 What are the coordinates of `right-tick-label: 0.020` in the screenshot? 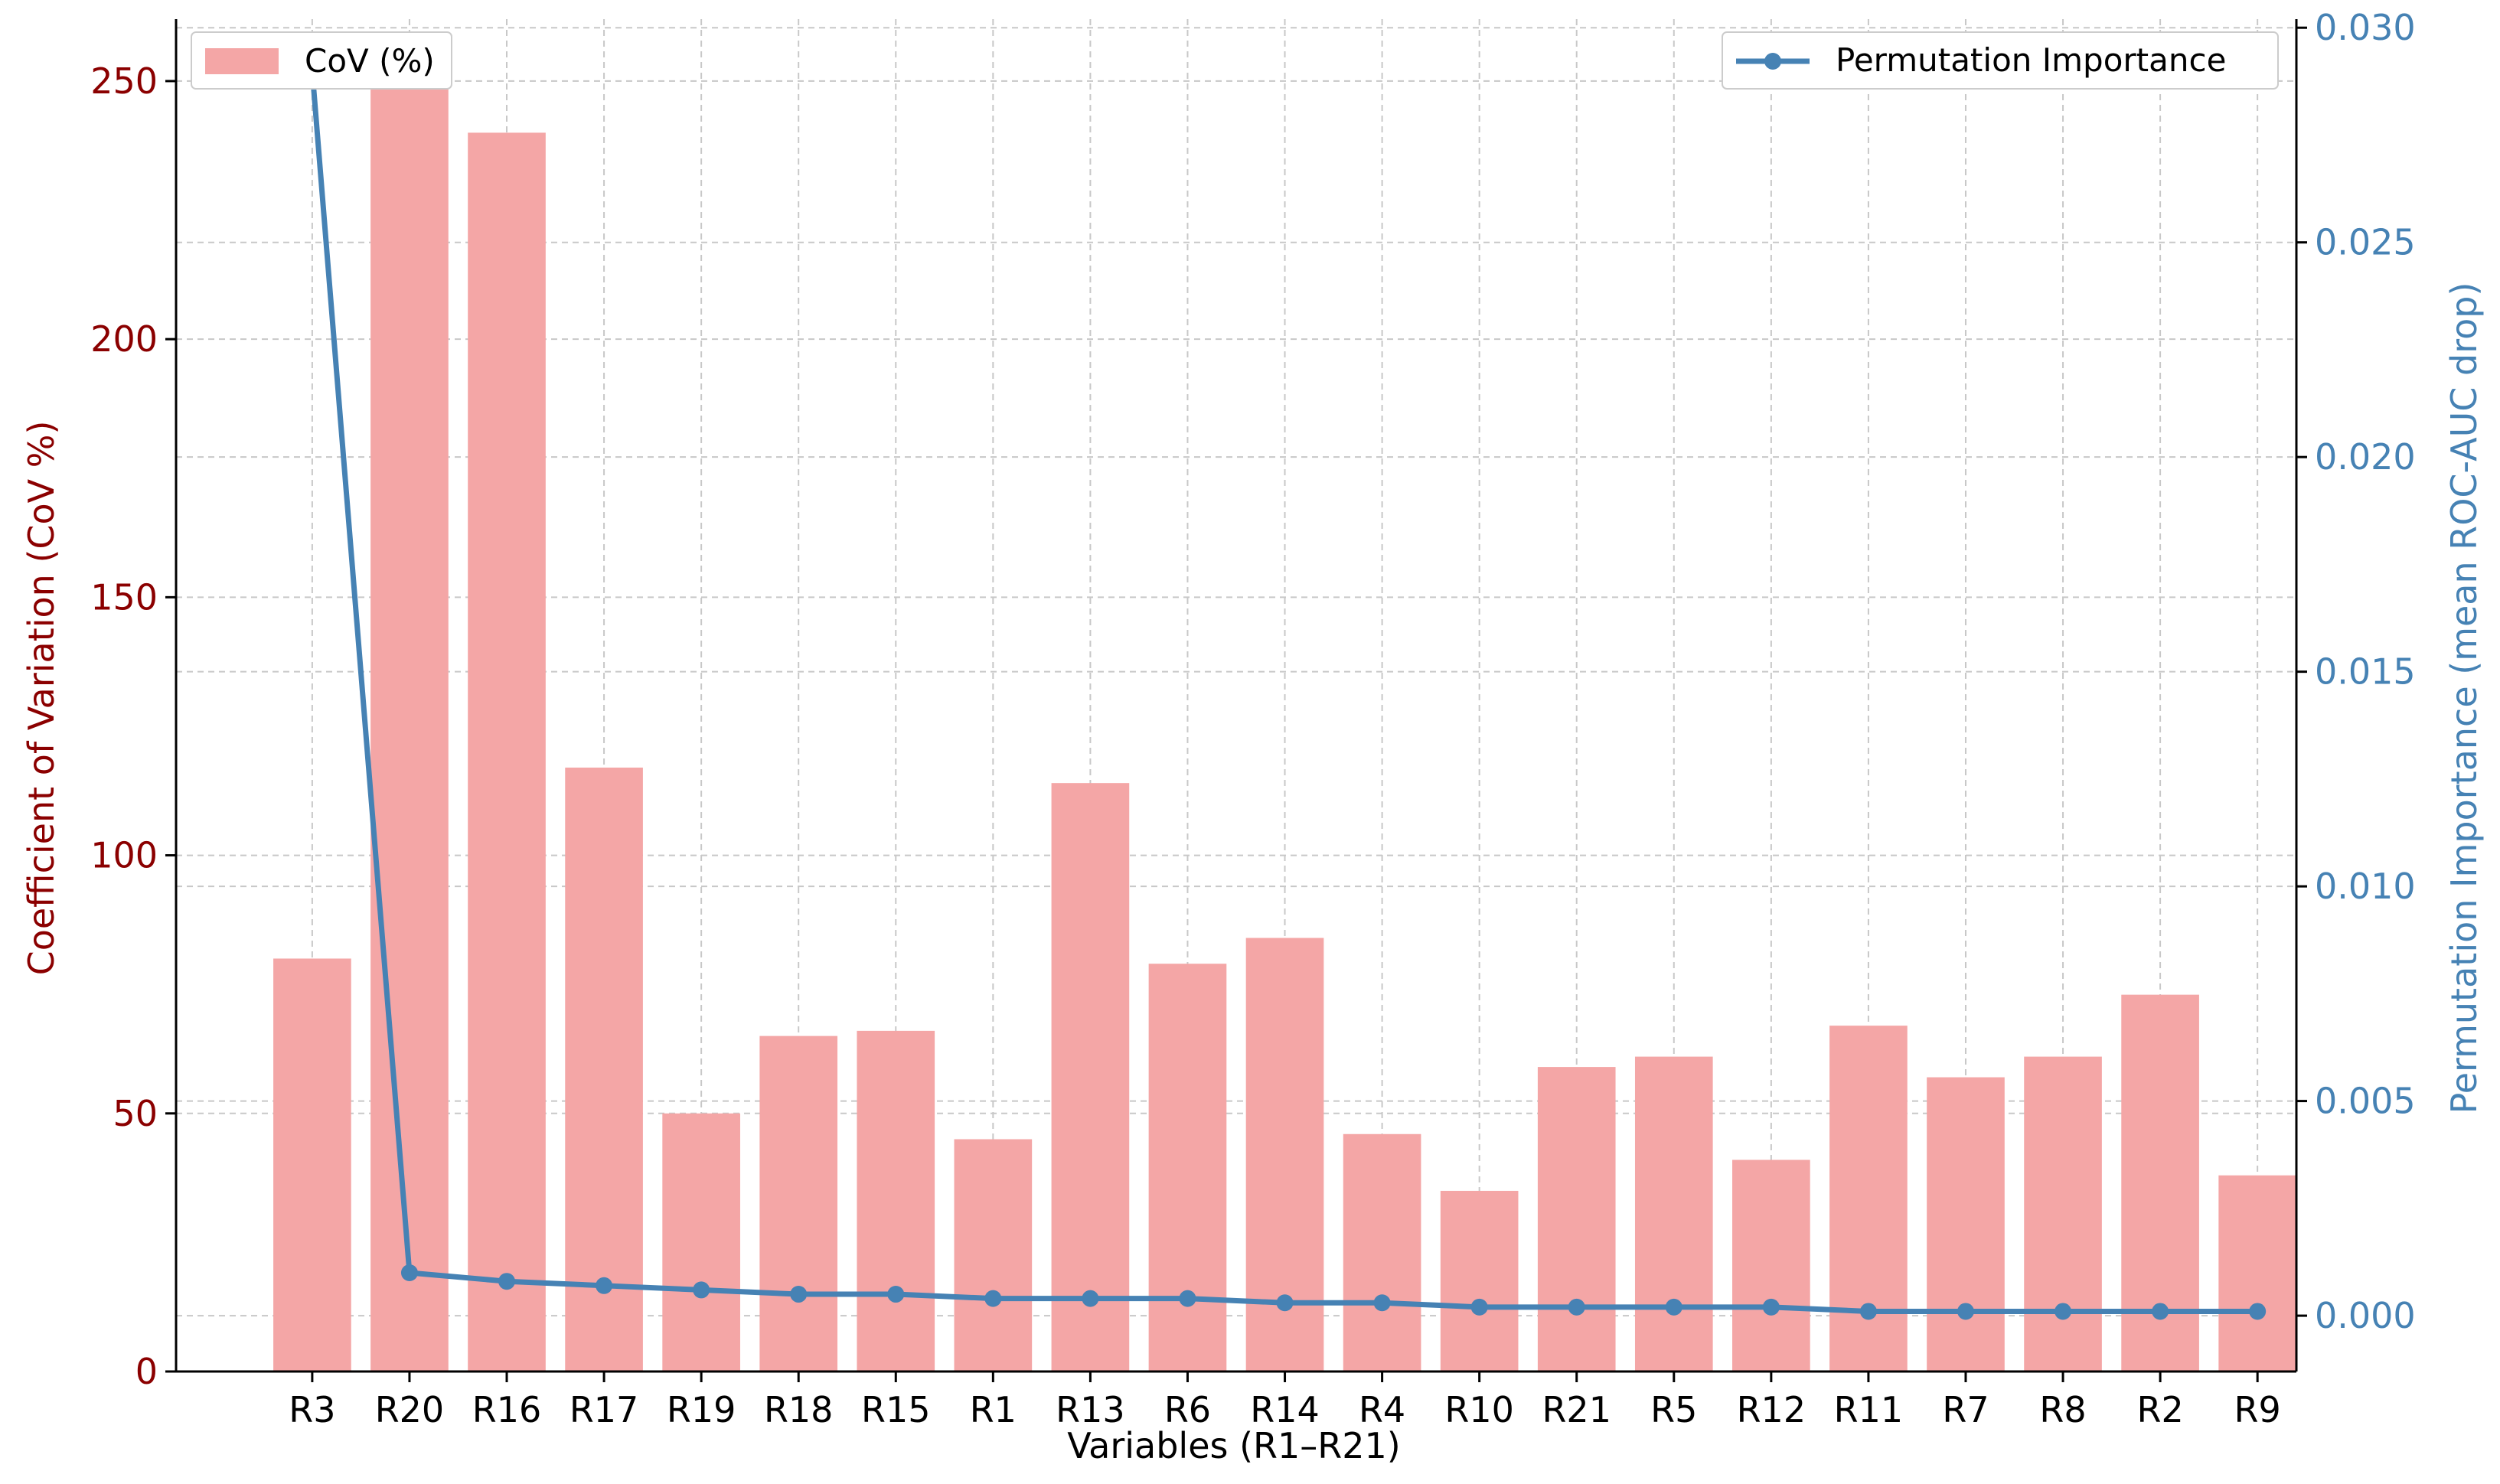 It's located at (2365, 457).